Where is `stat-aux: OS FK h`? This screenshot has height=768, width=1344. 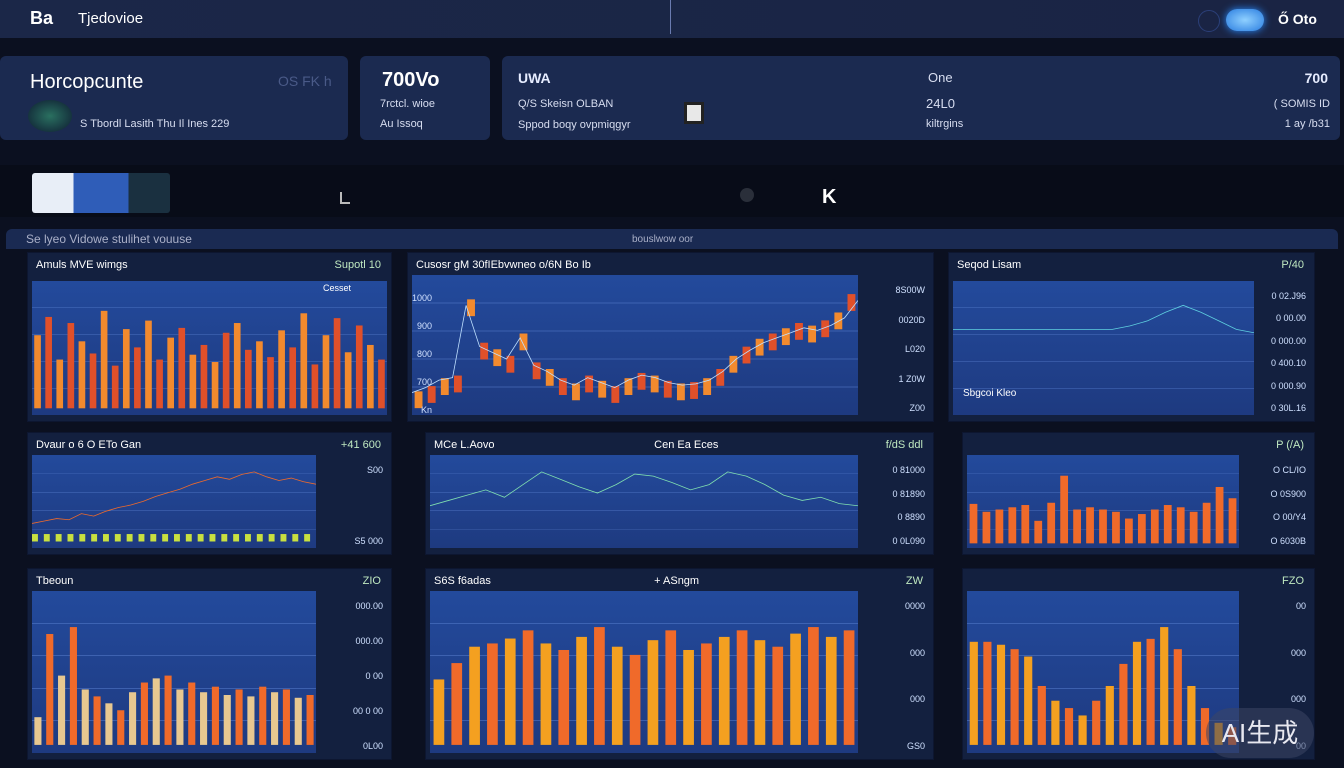
stat-aux: OS FK h is located at coordinates (305, 81).